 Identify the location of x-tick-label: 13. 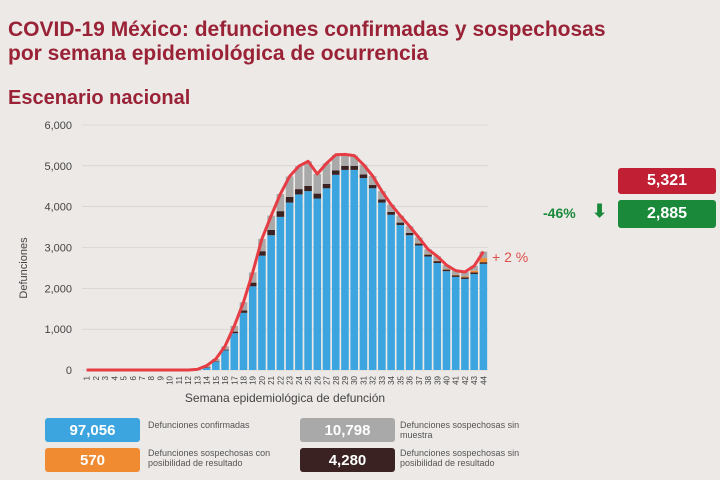
(197, 379).